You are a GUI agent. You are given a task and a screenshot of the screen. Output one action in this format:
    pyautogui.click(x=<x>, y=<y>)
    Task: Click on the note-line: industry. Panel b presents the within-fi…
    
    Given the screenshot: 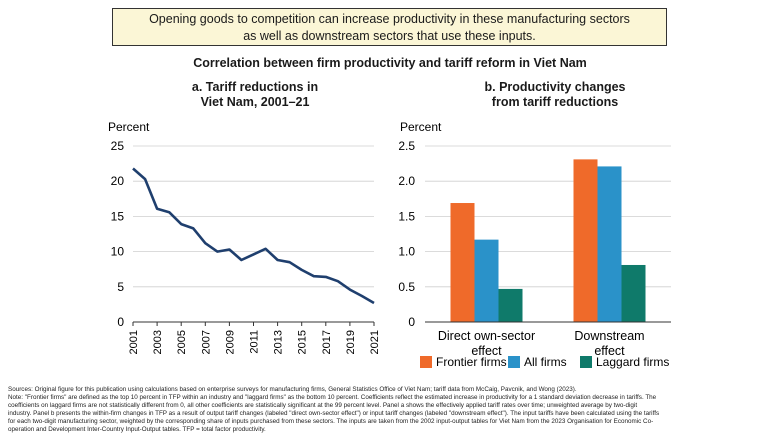 What is the action you would take?
    pyautogui.click(x=334, y=414)
    